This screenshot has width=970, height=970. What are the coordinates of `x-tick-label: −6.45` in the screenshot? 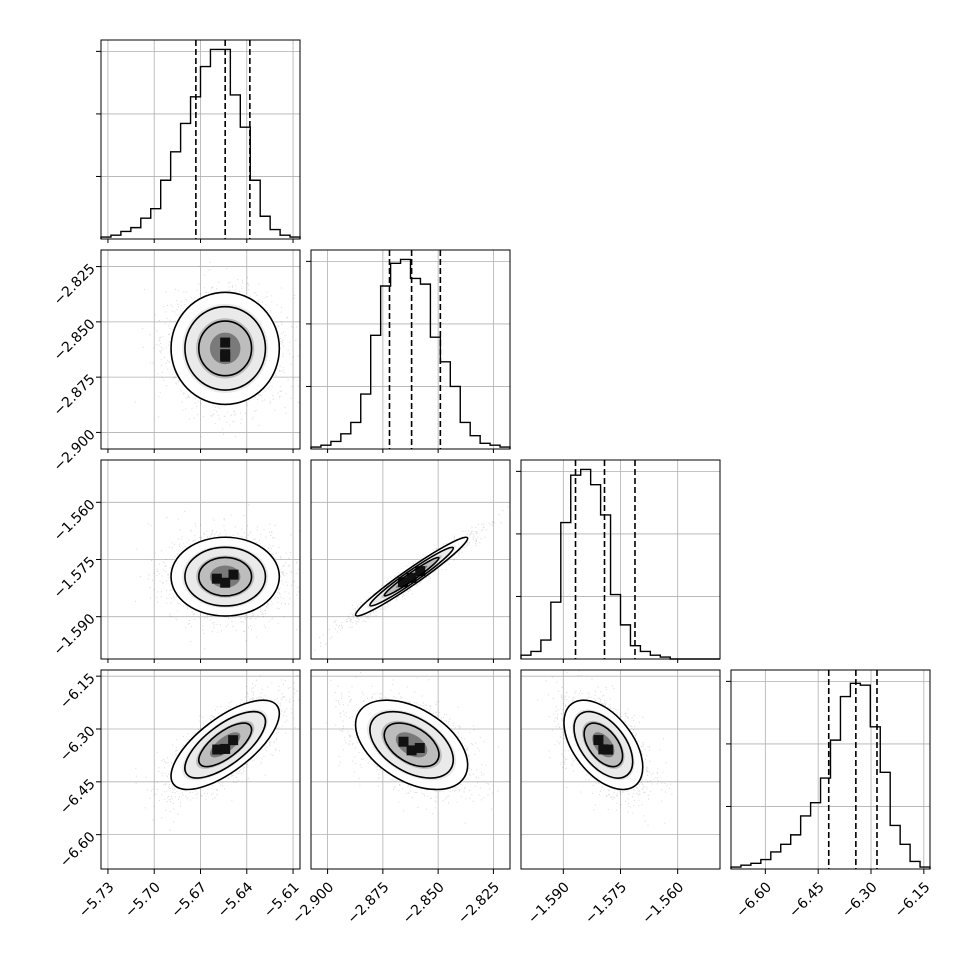 It's located at (807, 900).